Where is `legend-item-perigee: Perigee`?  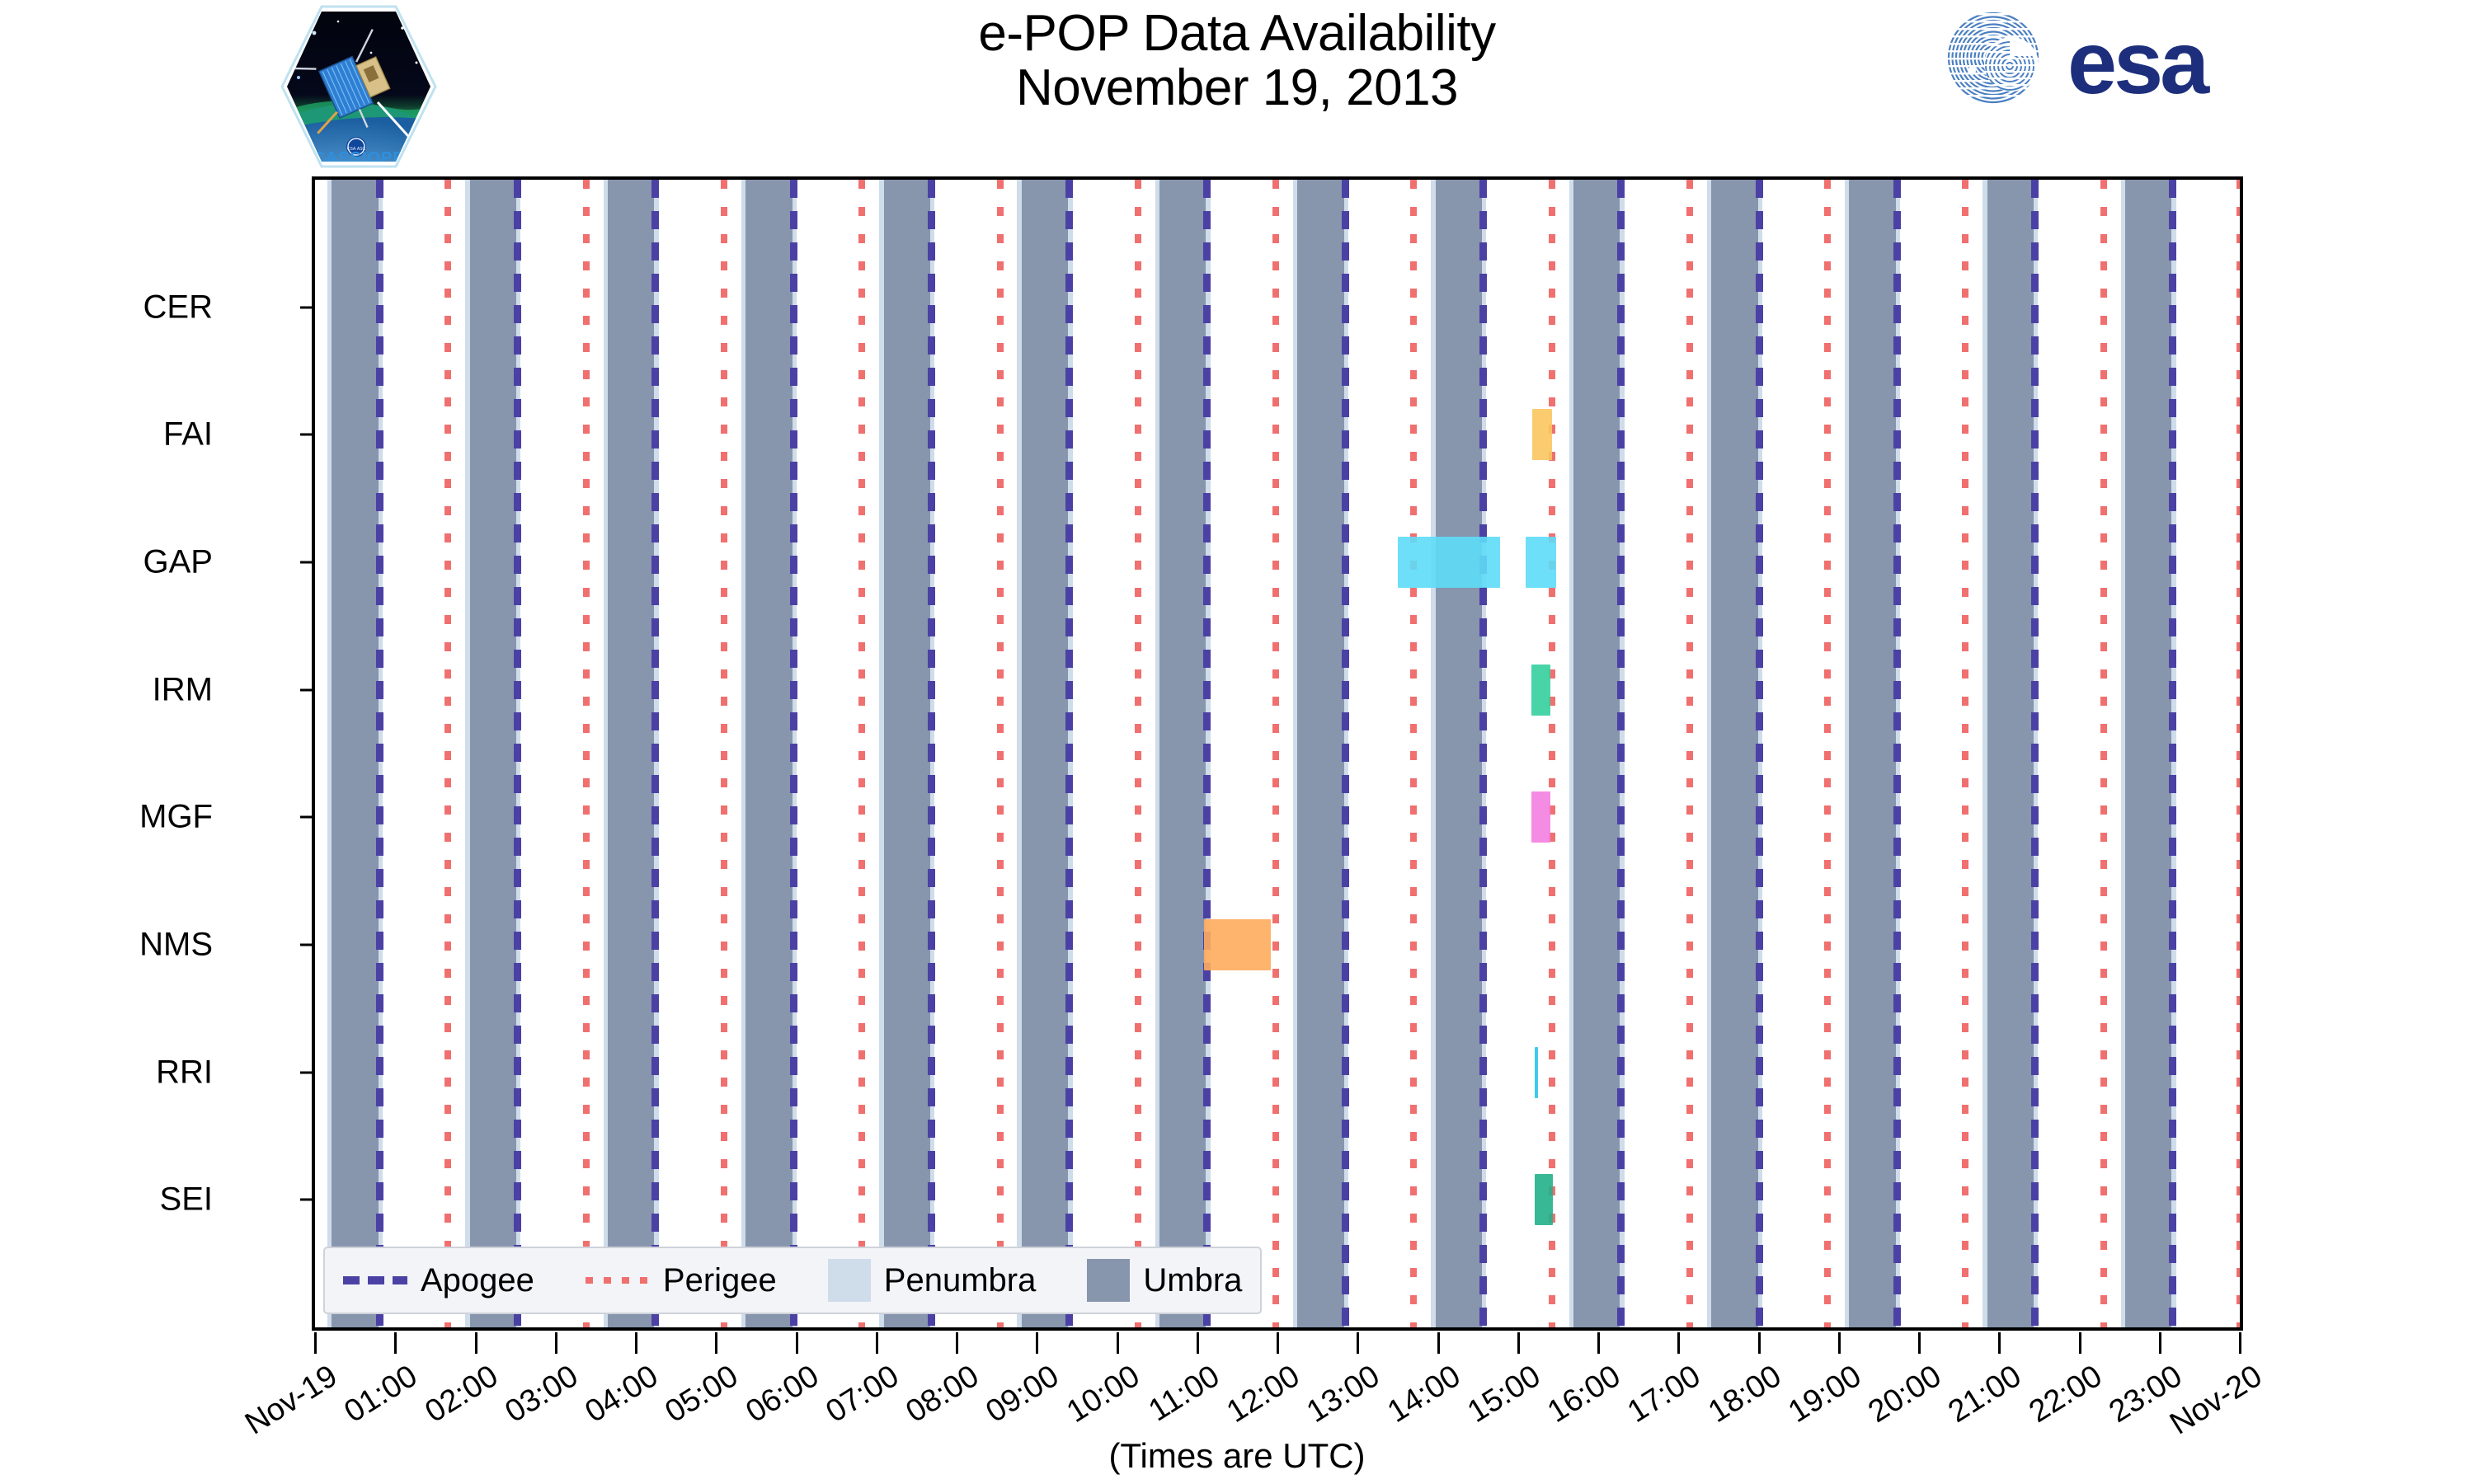
legend-item-perigee: Perigee is located at coordinates (706, 1280).